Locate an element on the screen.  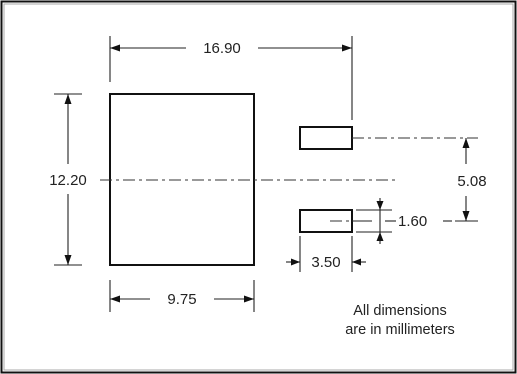
dim-pin-length-label: 3.50 is located at coordinates (325, 262).